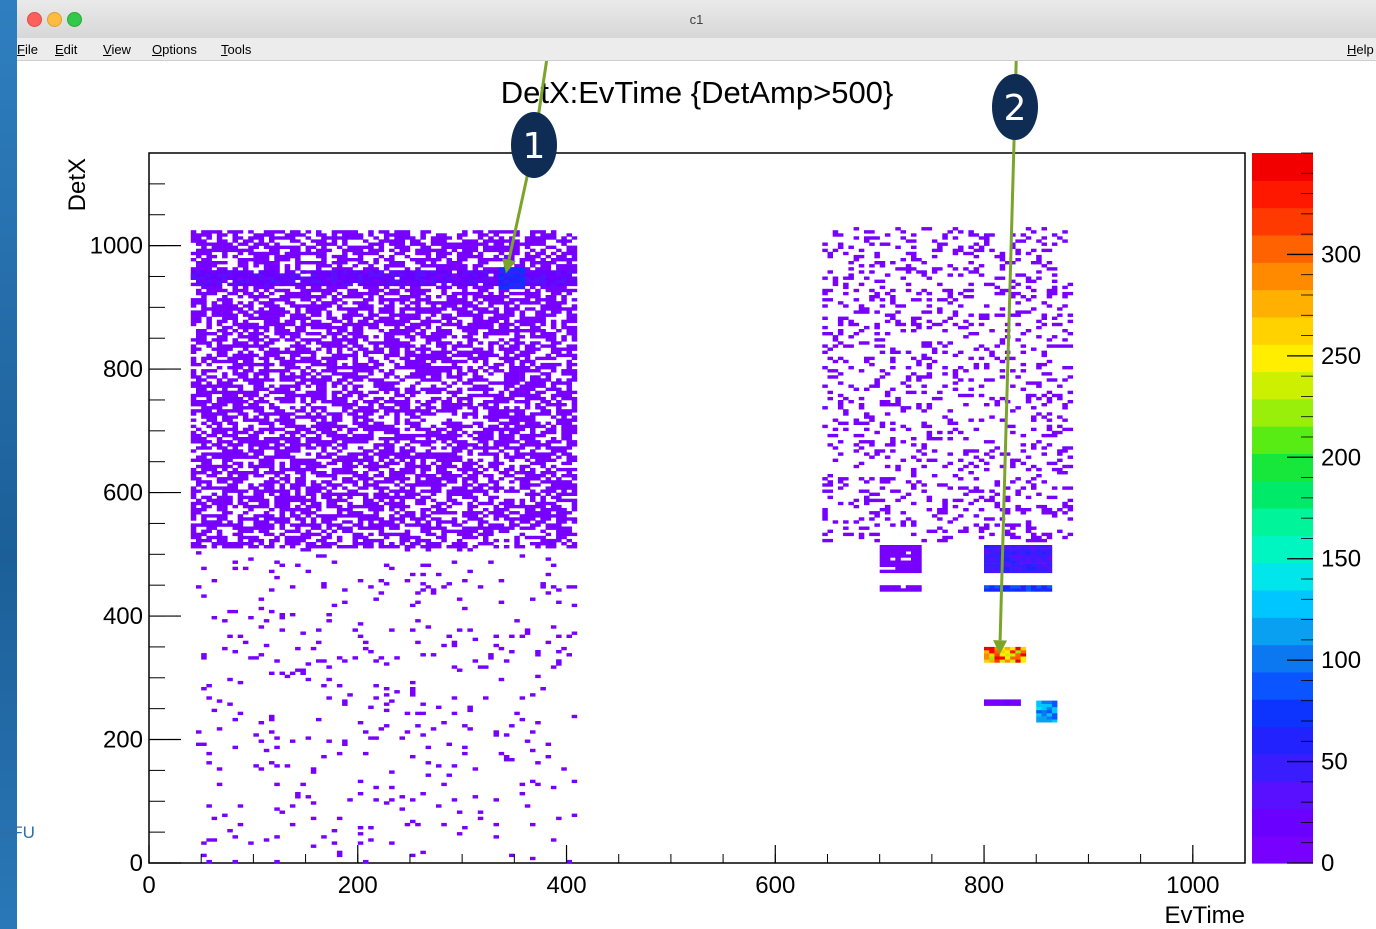  Describe the element at coordinates (27, 49) in the screenshot. I see `menu-file: File` at that location.